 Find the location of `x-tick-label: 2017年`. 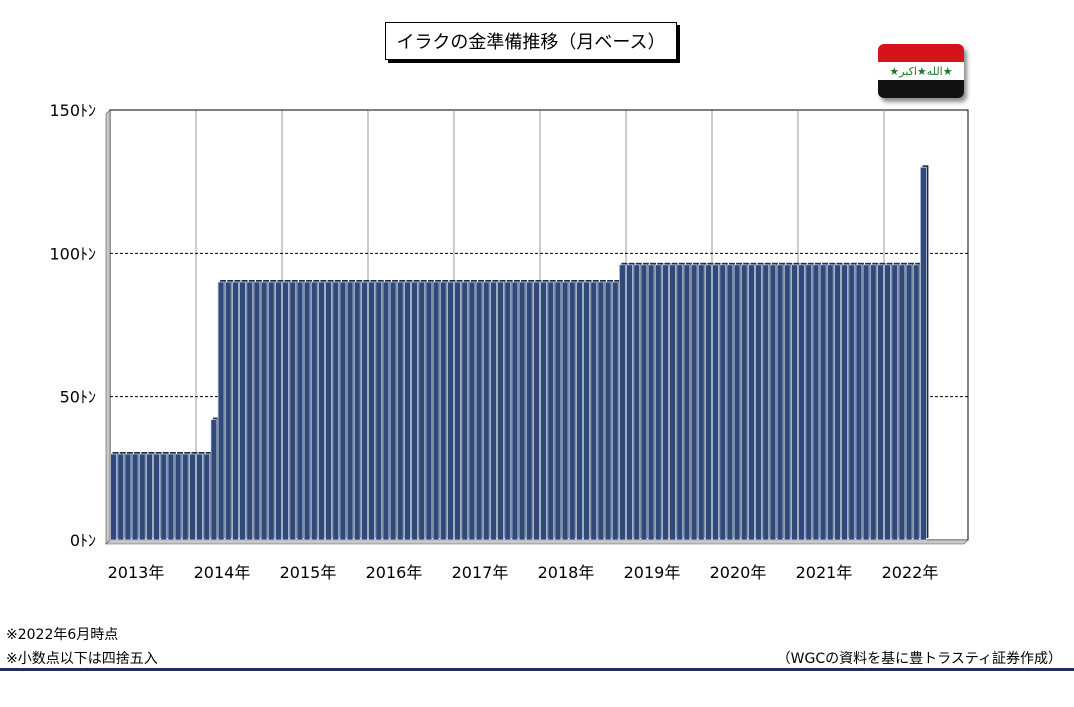

x-tick-label: 2017年 is located at coordinates (480, 572).